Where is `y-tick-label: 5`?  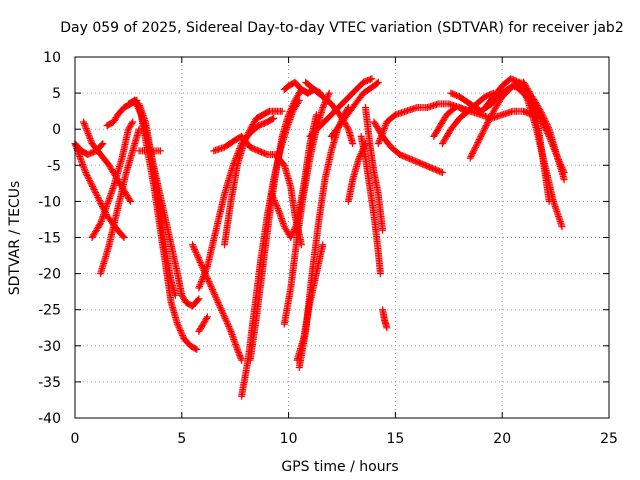
y-tick-label: 5 is located at coordinates (56, 94).